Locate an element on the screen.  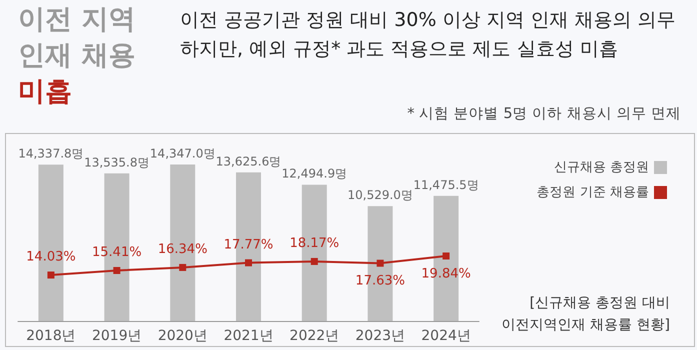
legend-label: 총정원 기준 채용률 is located at coordinates (592, 192).